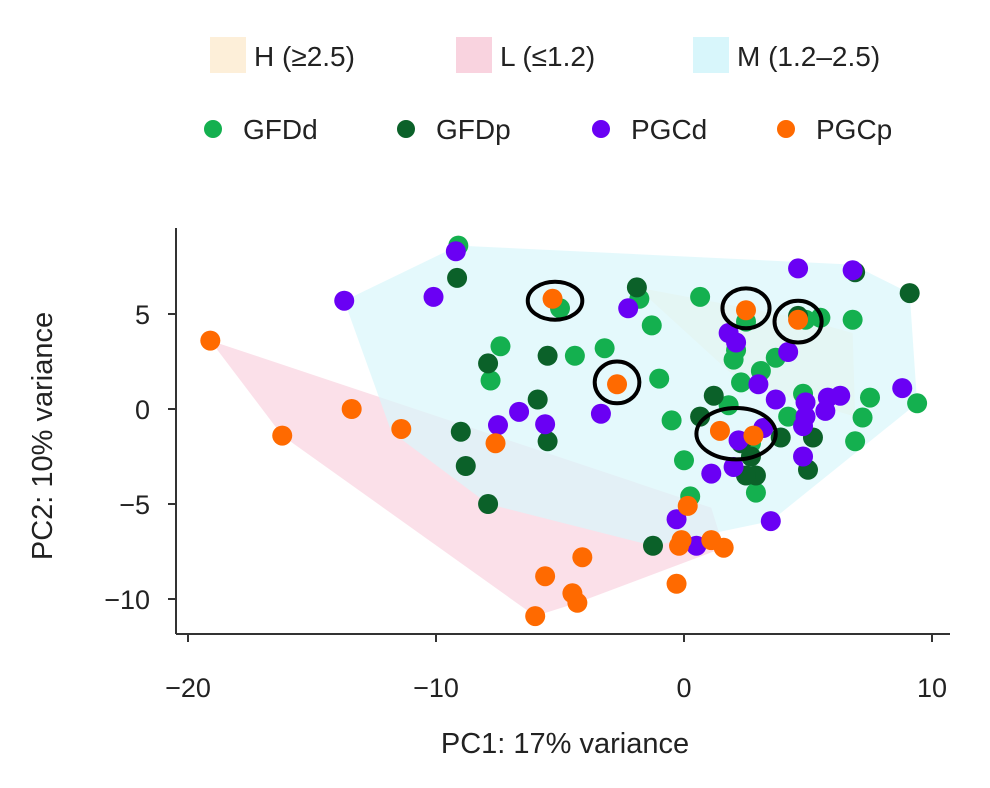 This screenshot has width=990, height=788. Describe the element at coordinates (669, 129) in the screenshot. I see `legend-label-series: PGCd` at that location.